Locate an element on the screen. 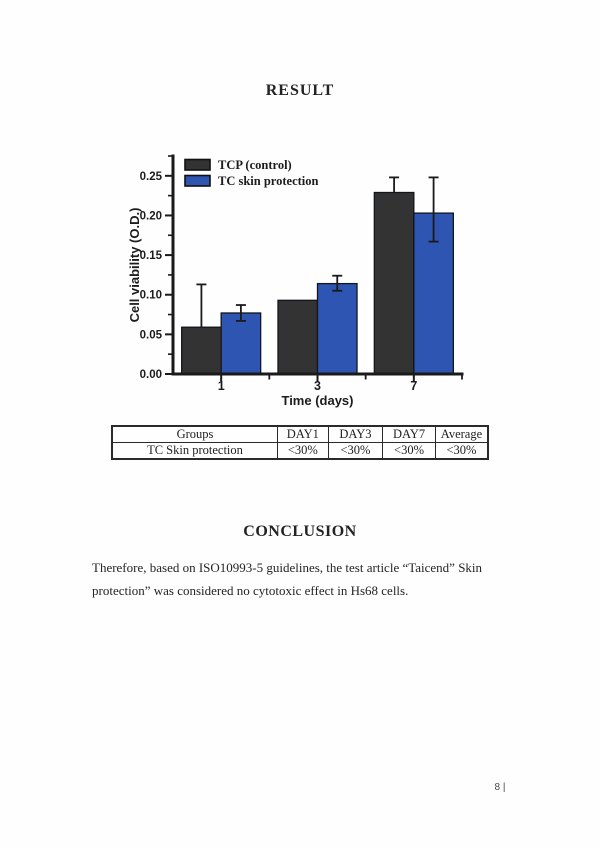 This screenshot has height=847, width=600. table-body: TC Skin protection <30% <30% <30% <30% is located at coordinates (300, 451).